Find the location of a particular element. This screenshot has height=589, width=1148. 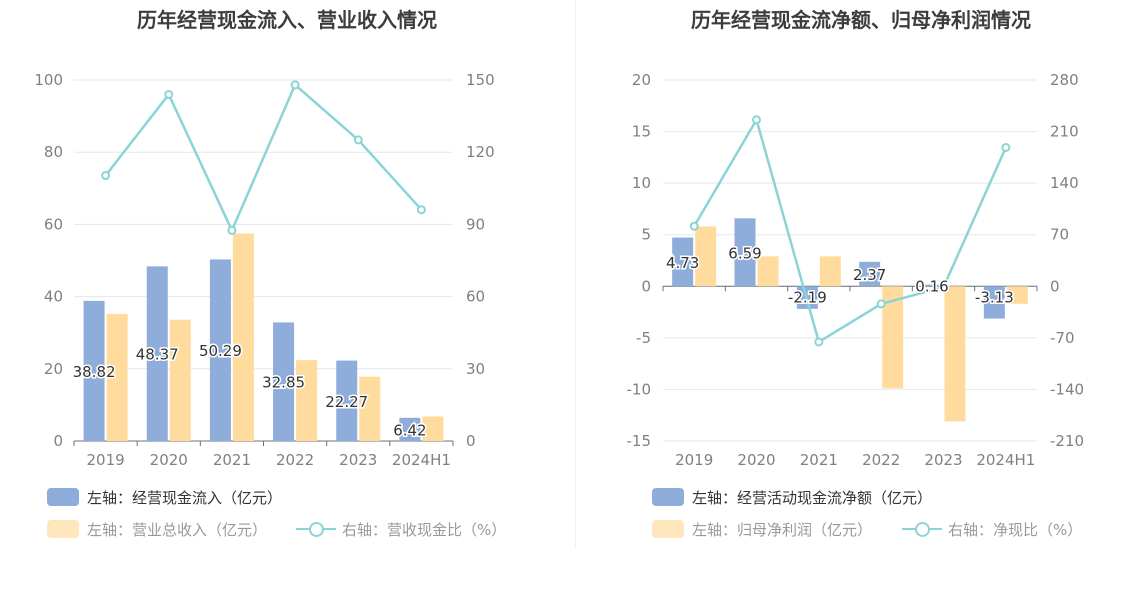

bar-2023-secondary is located at coordinates (955, 354).